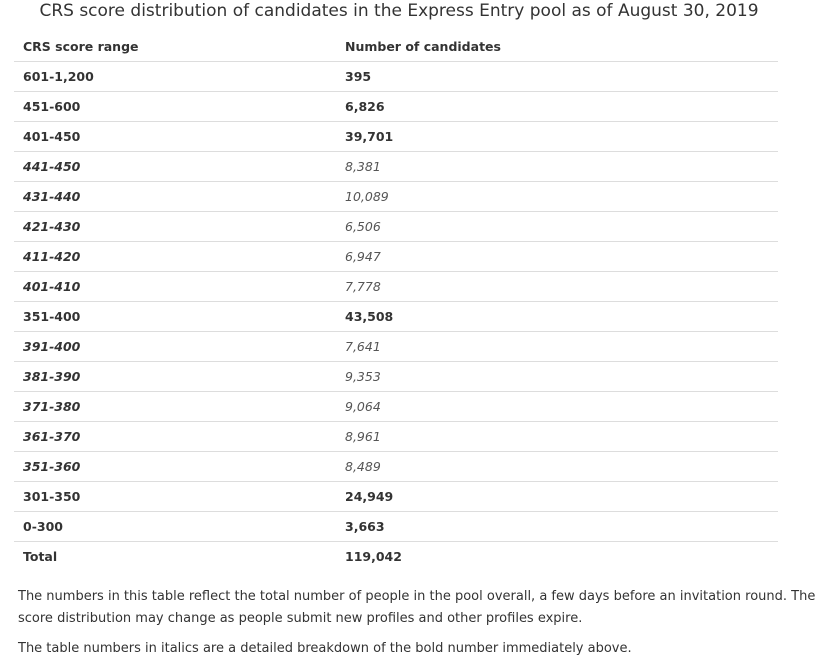 This screenshot has width=834, height=668. Describe the element at coordinates (396, 227) in the screenshot. I see `table-row: 421-430 6,506` at that location.